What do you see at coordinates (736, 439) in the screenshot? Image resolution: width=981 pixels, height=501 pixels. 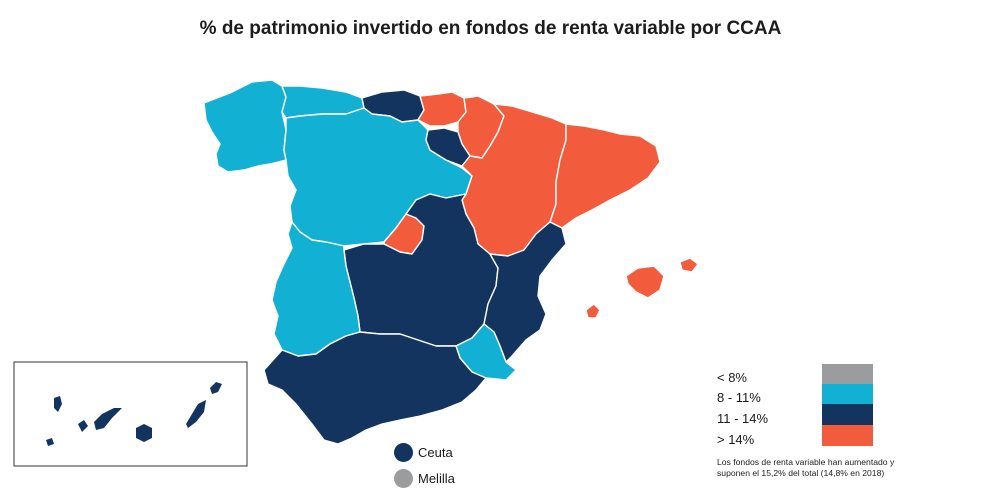 I see `legend-label-gt14: > 14%` at bounding box center [736, 439].